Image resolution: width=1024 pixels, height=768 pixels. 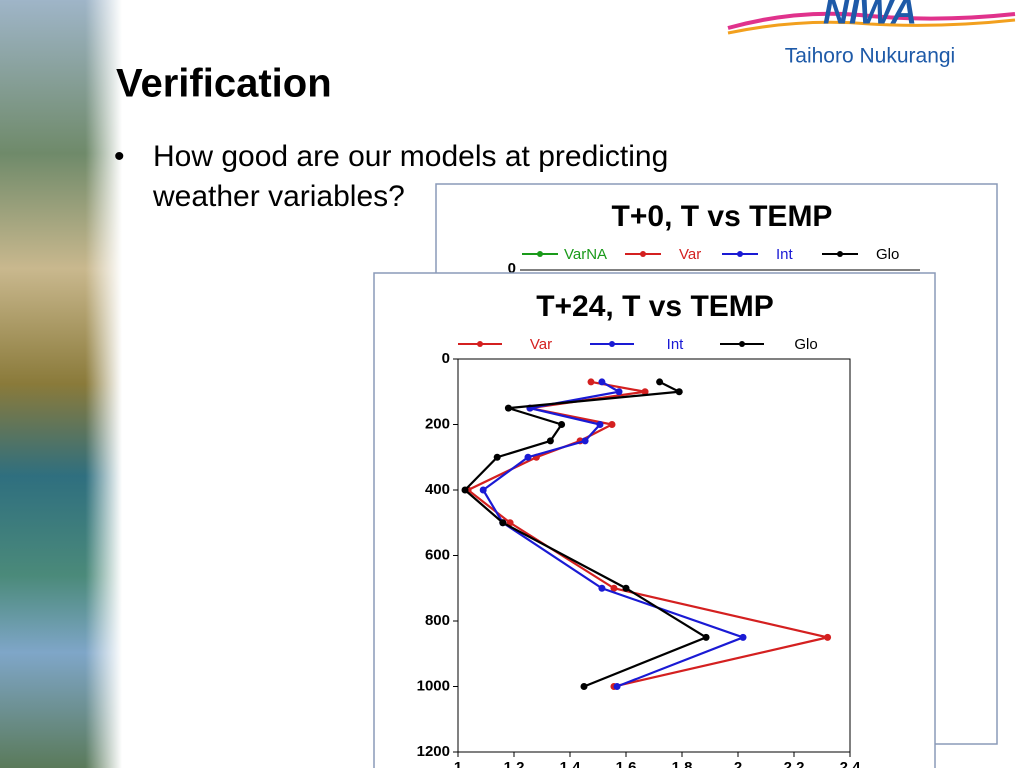 What do you see at coordinates (851, 763) in the screenshot?
I see `x-tick-label: 2.4` at bounding box center [851, 763].